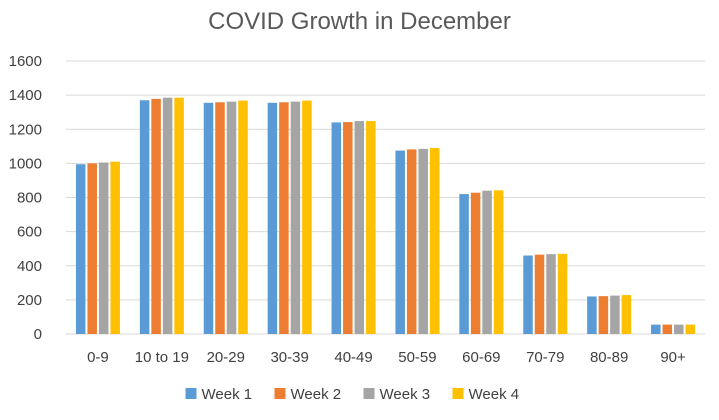  I want to click on x-tick-label: 10 to 19, so click(162, 357).